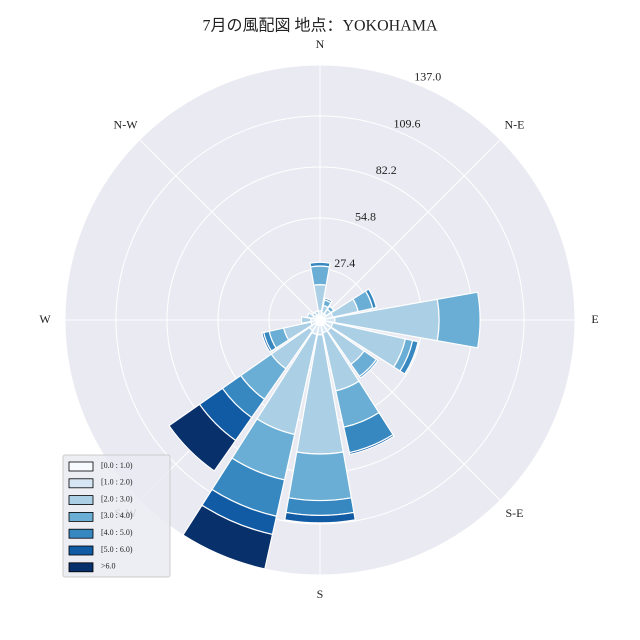  Describe the element at coordinates (117, 532) in the screenshot. I see `legend-label: [4.0 : 5.0)` at that location.